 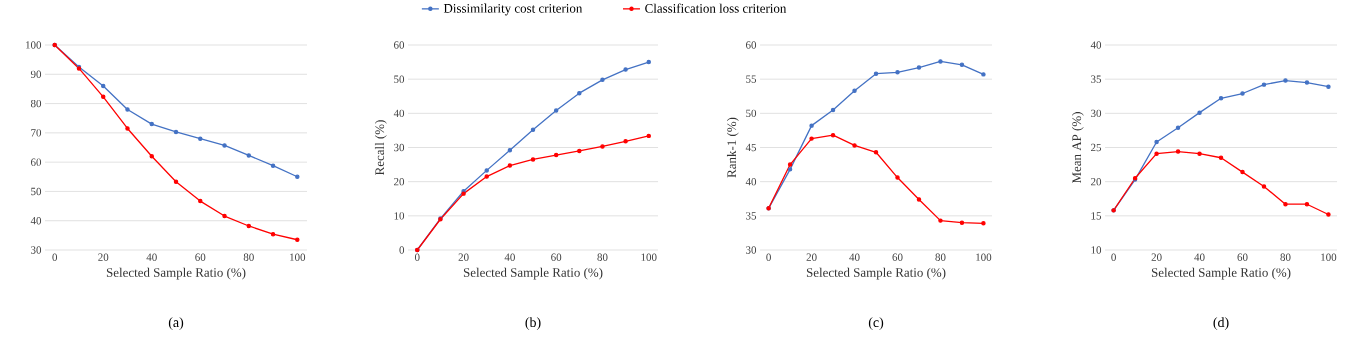 What do you see at coordinates (533, 323) in the screenshot?
I see `text: (b)` at bounding box center [533, 323].